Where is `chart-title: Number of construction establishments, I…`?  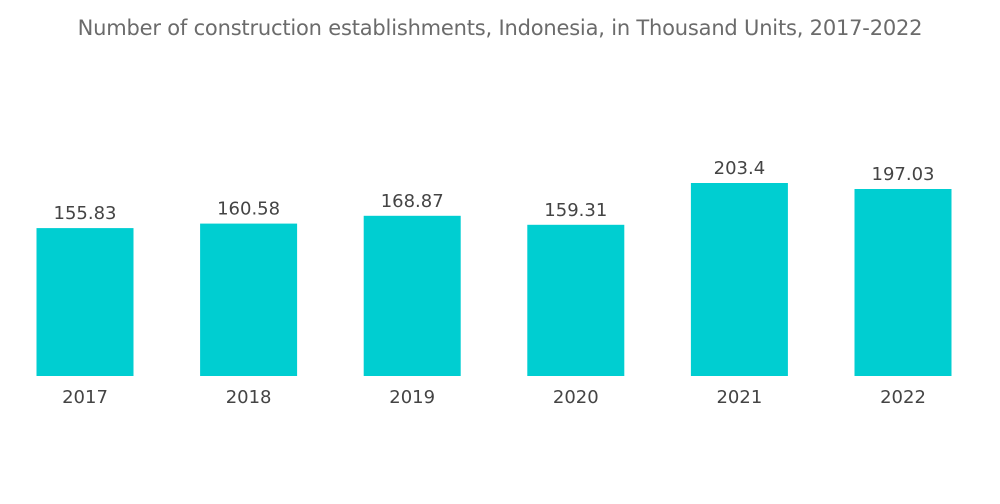
chart-title: Number of construction establishments, I… is located at coordinates (500, 28).